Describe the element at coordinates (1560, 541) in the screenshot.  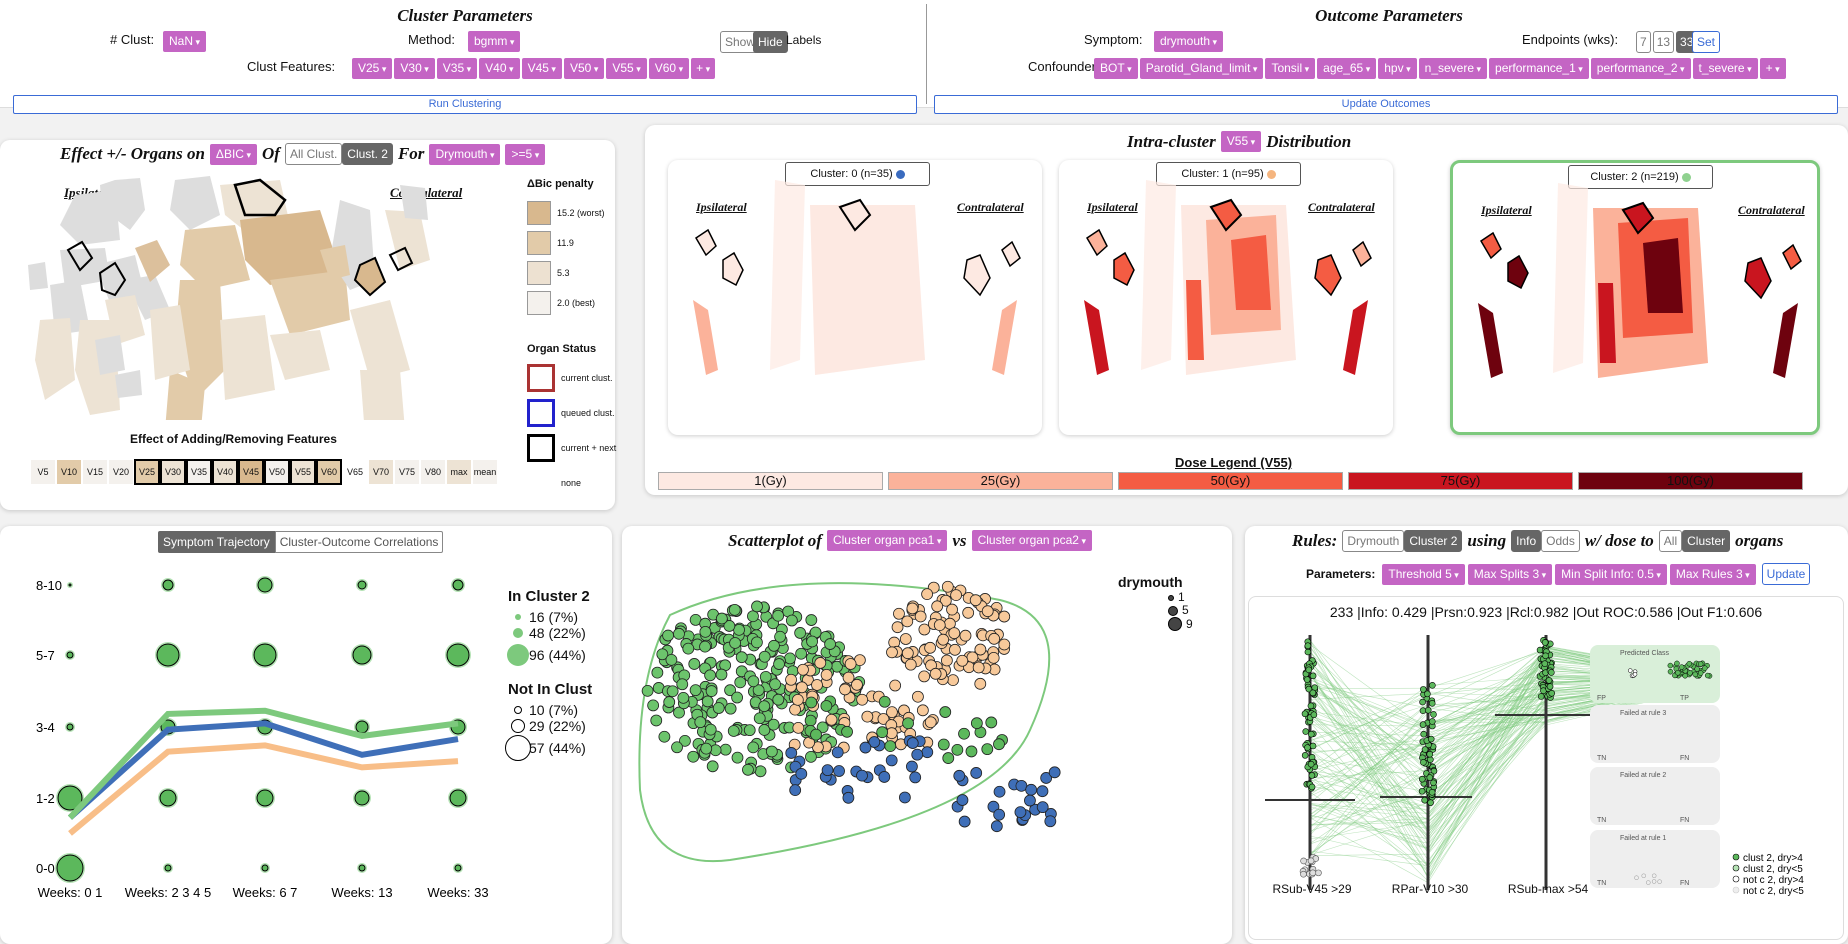
I see `rules-odds-button: Odds` at that location.